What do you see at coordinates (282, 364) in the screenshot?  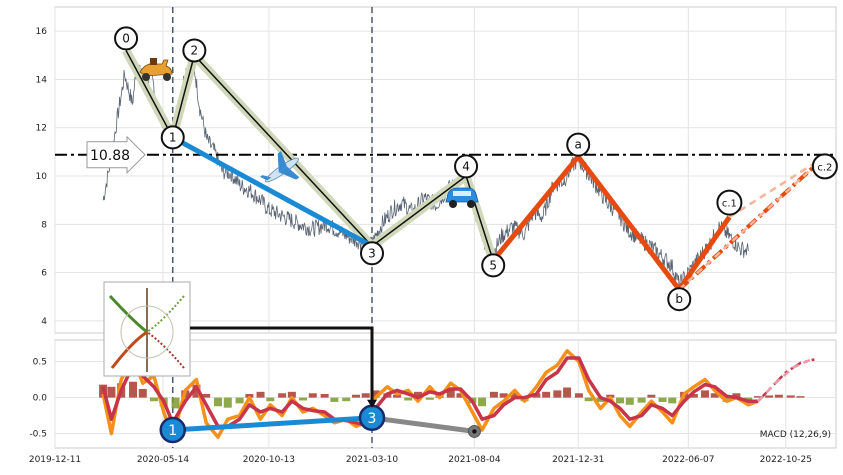 I see `thumbnail-connector-line` at bounding box center [282, 364].